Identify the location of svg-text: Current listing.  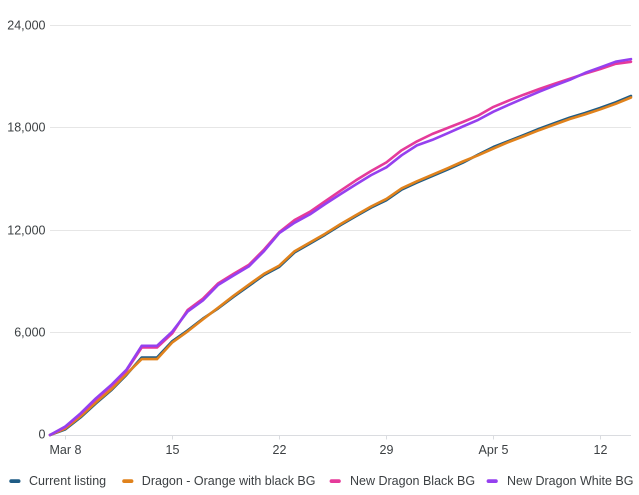
(67, 481).